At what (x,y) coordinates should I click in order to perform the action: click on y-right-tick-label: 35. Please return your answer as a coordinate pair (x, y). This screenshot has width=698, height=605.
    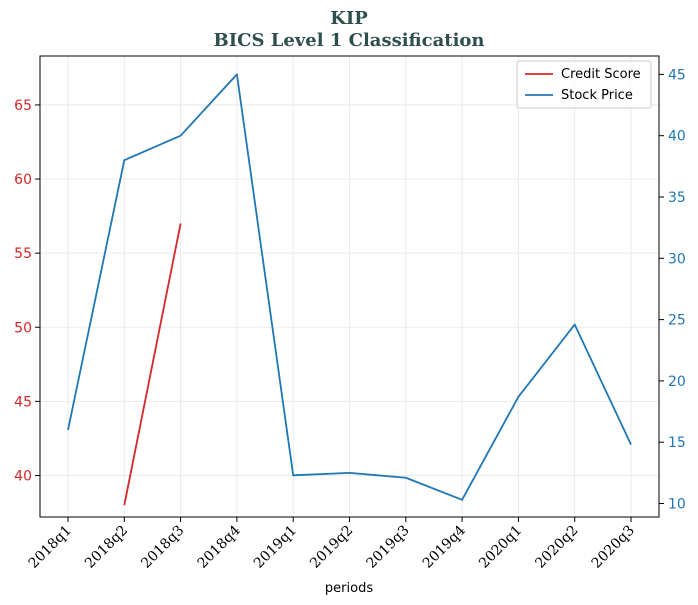
    Looking at the image, I should click on (677, 198).